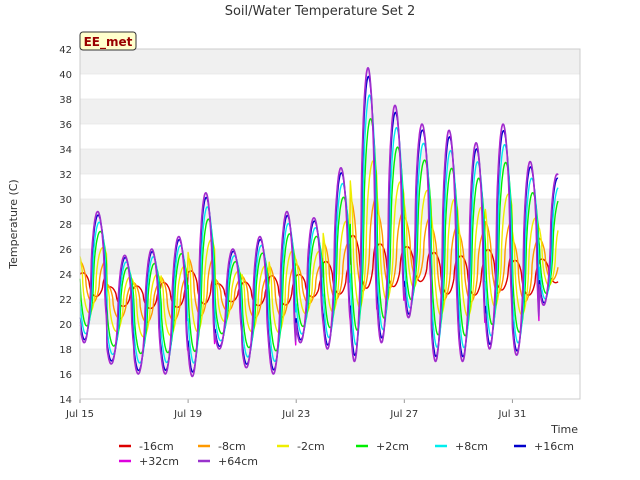  What do you see at coordinates (156, 446) in the screenshot?
I see `legend-label: -16cm` at bounding box center [156, 446].